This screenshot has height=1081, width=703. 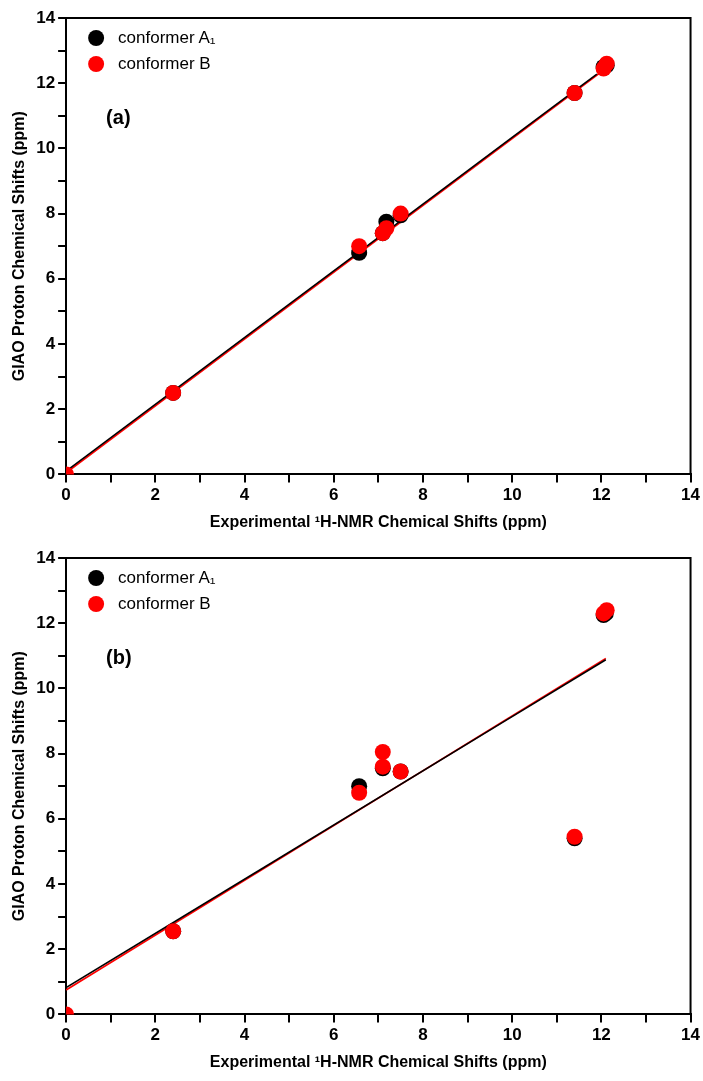 What do you see at coordinates (118, 116) in the screenshot?
I see `annotation: (a)` at bounding box center [118, 116].